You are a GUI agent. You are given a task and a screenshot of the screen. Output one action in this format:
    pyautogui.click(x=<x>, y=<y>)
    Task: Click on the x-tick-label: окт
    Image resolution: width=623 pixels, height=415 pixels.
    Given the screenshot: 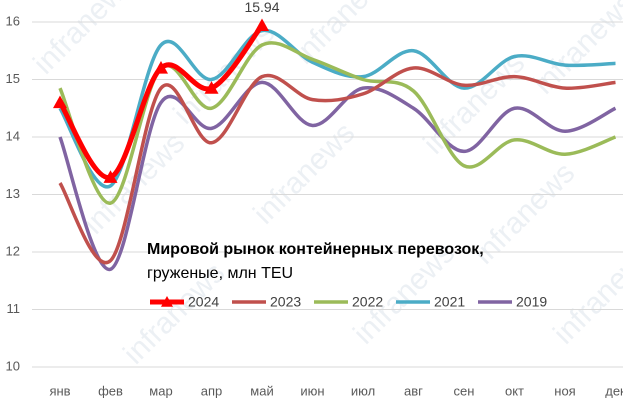 What is the action you would take?
    pyautogui.click(x=514, y=390)
    